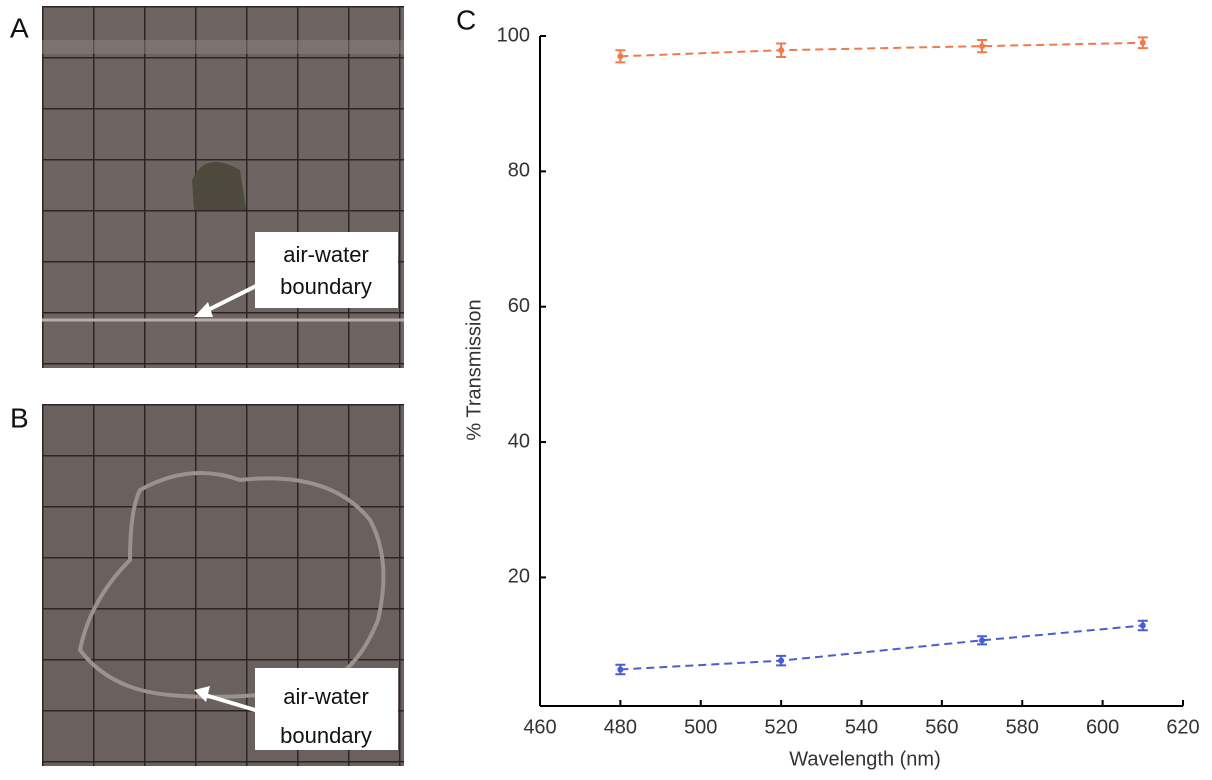 This screenshot has height=780, width=1212. I want to click on x-tick-label: 600, so click(1102, 727).